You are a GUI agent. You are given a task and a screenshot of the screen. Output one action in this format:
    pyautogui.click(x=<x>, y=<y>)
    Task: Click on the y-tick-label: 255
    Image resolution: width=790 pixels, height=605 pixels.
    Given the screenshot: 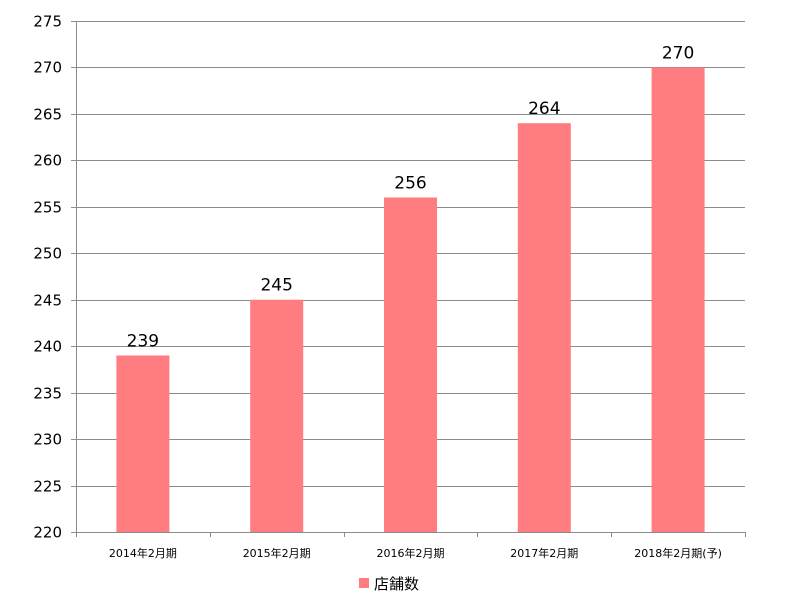 What is the action you would take?
    pyautogui.click(x=47, y=208)
    